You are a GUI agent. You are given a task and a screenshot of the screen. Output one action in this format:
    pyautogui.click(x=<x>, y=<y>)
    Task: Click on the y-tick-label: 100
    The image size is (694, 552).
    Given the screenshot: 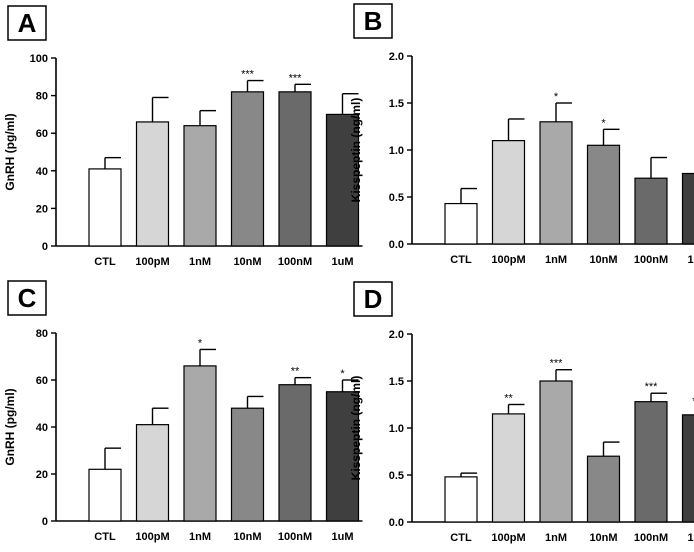 What is the action you would take?
    pyautogui.click(x=39, y=59)
    